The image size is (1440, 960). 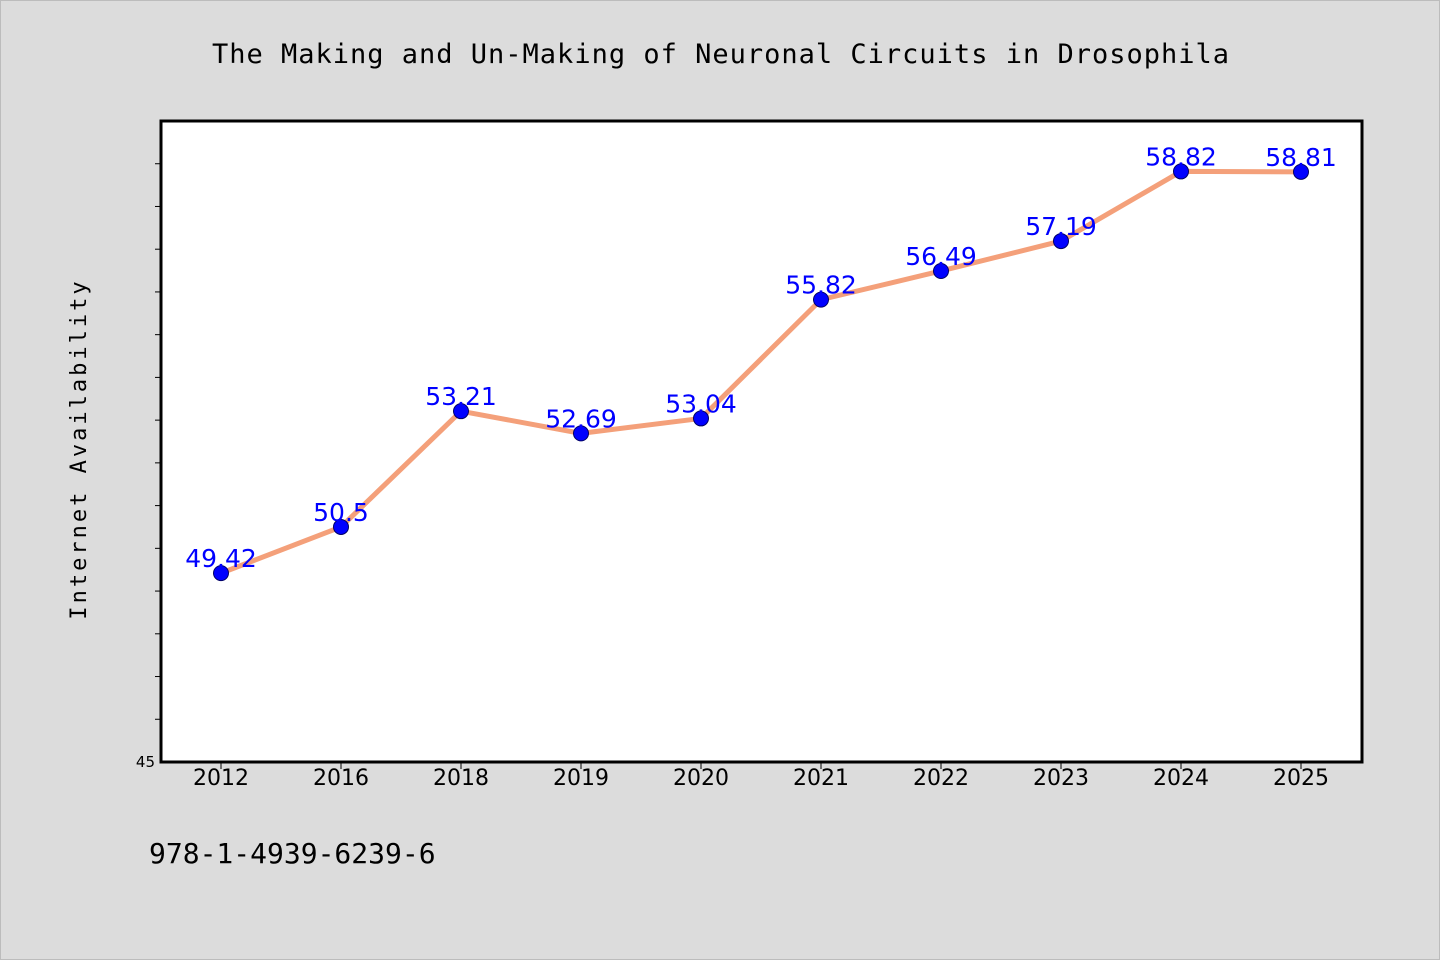 What do you see at coordinates (581, 778) in the screenshot?
I see `x-tick-label: 2019` at bounding box center [581, 778].